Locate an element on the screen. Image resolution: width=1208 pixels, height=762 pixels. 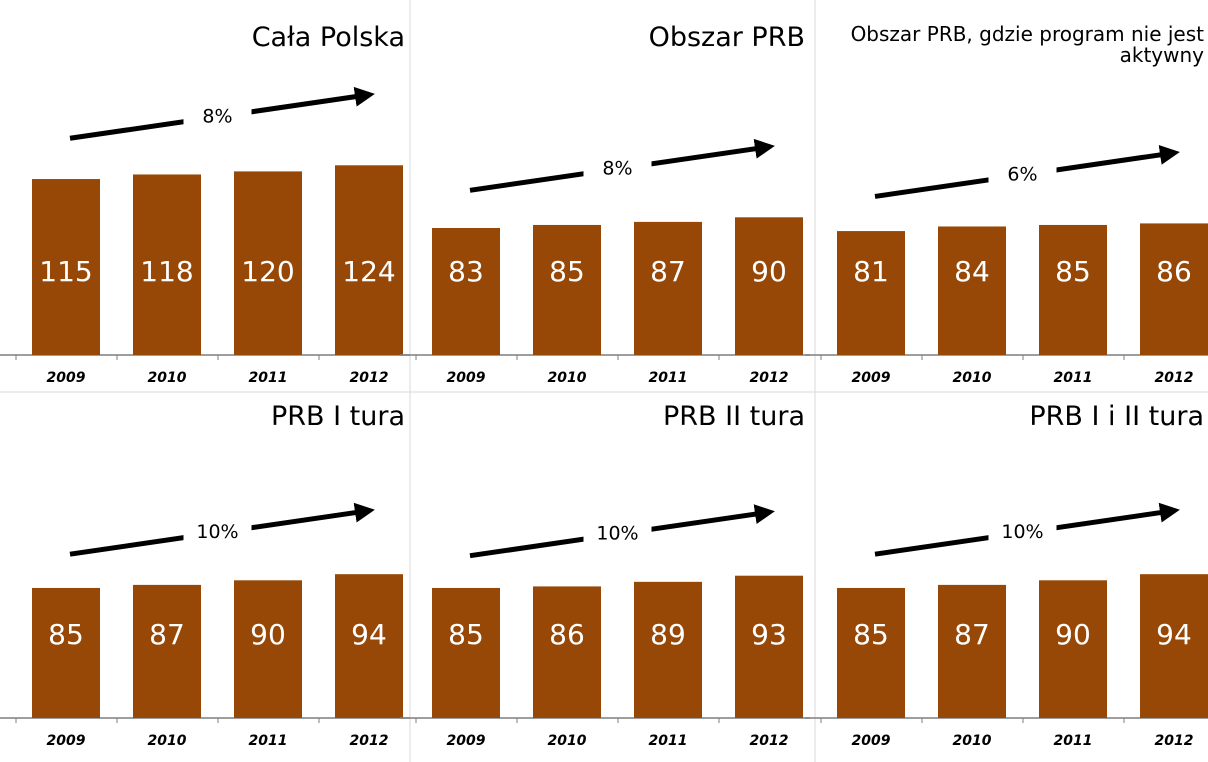
chart-title: Obszar PRB is located at coordinates (726, 37).